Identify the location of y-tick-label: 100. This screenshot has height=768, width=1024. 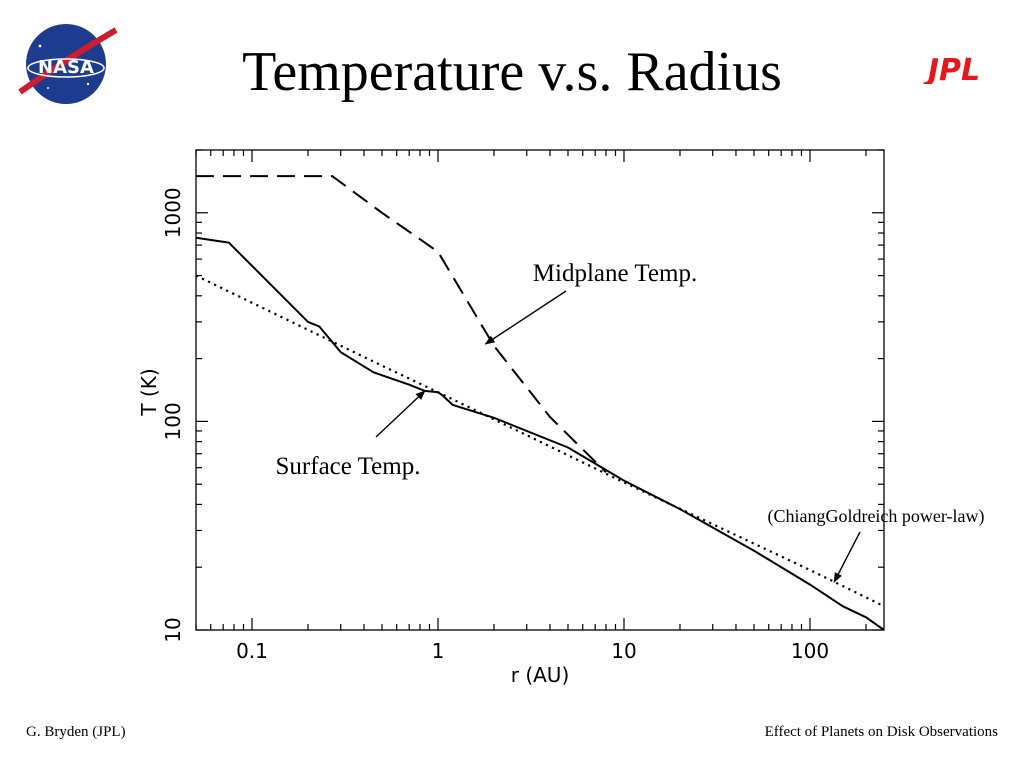
(173, 421).